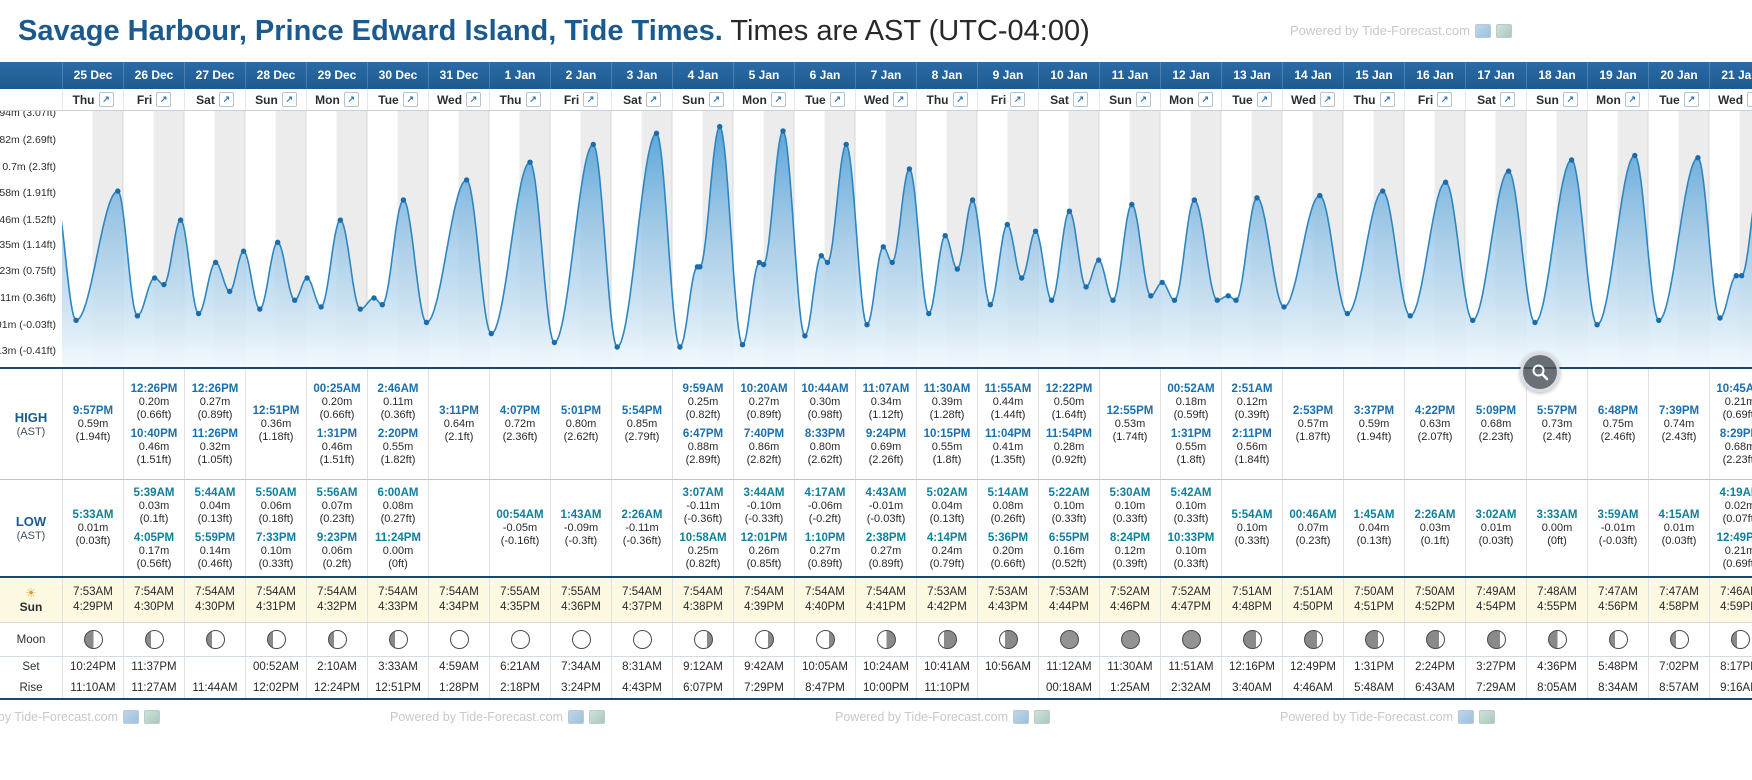 This screenshot has width=1752, height=780. I want to click on tide-time: 10:44AM, so click(825, 388).